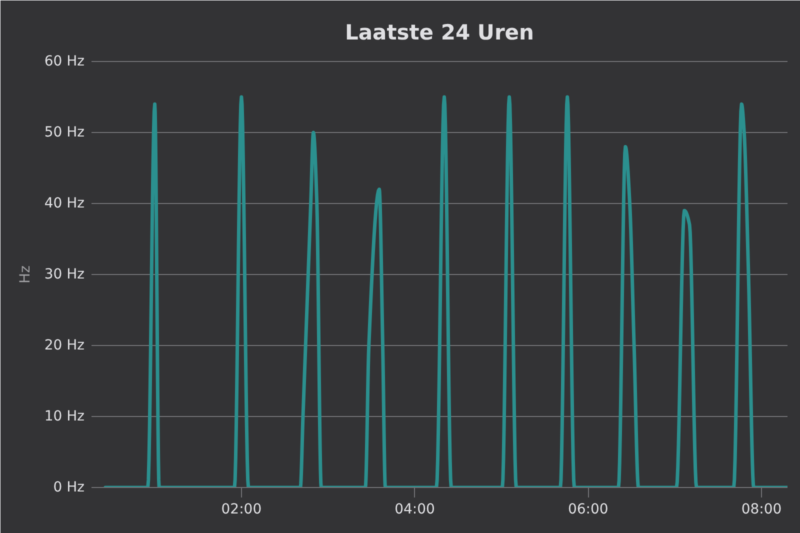 The image size is (800, 533). I want to click on x-tick-label: 08:00, so click(761, 510).